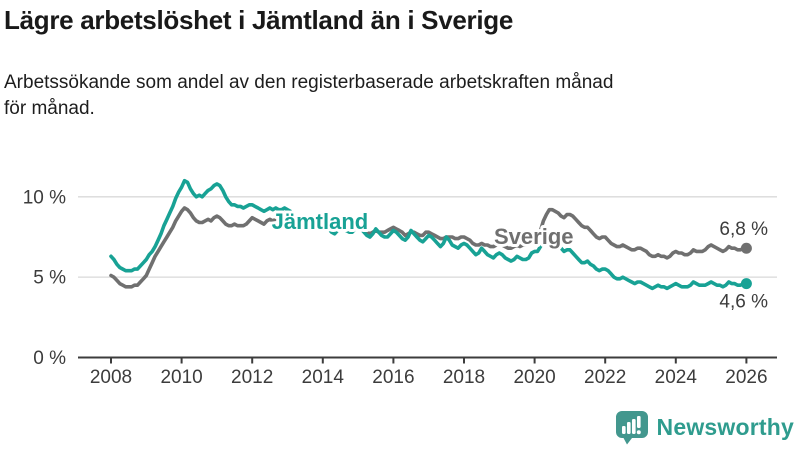  Describe the element at coordinates (429, 247) in the screenshot. I see `series-line-sverige` at that location.